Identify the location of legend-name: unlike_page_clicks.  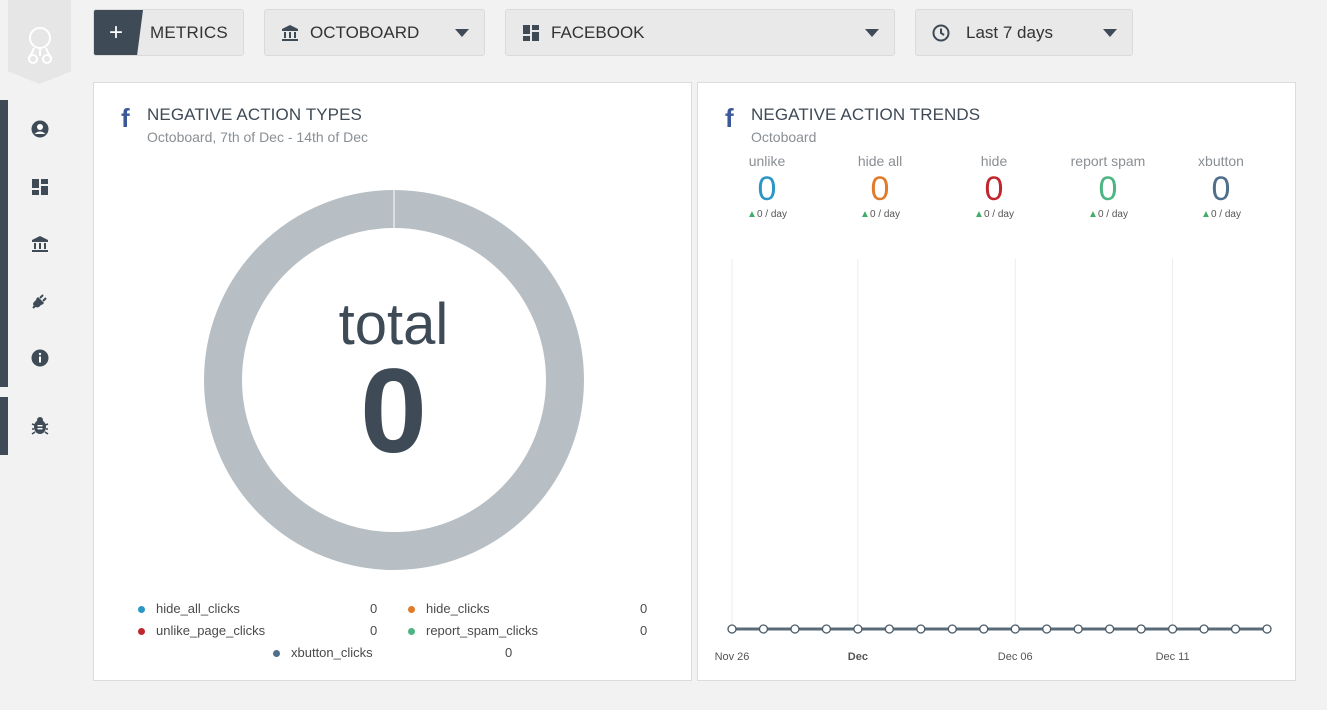
(211, 630).